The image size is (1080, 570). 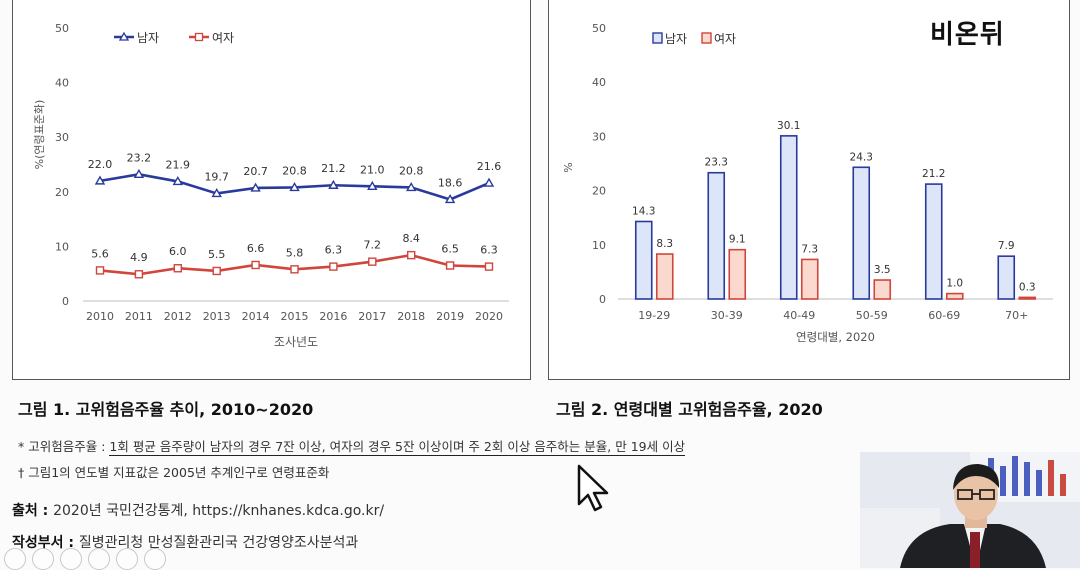 I want to click on department-line: 작성부서 : 질병관리청 만성질환관리국 건강영양조사분석과, so click(x=185, y=542).